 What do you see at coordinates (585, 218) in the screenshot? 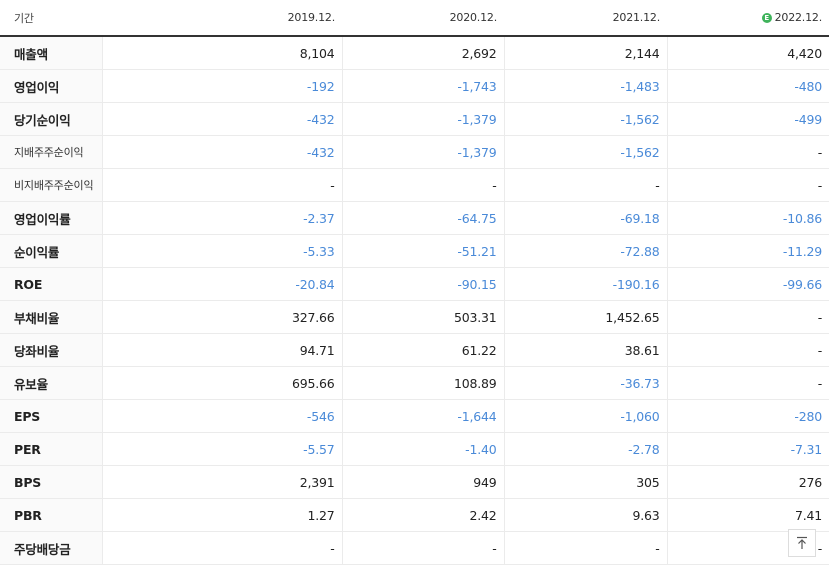
I see `value-cell: -69.18` at bounding box center [585, 218].